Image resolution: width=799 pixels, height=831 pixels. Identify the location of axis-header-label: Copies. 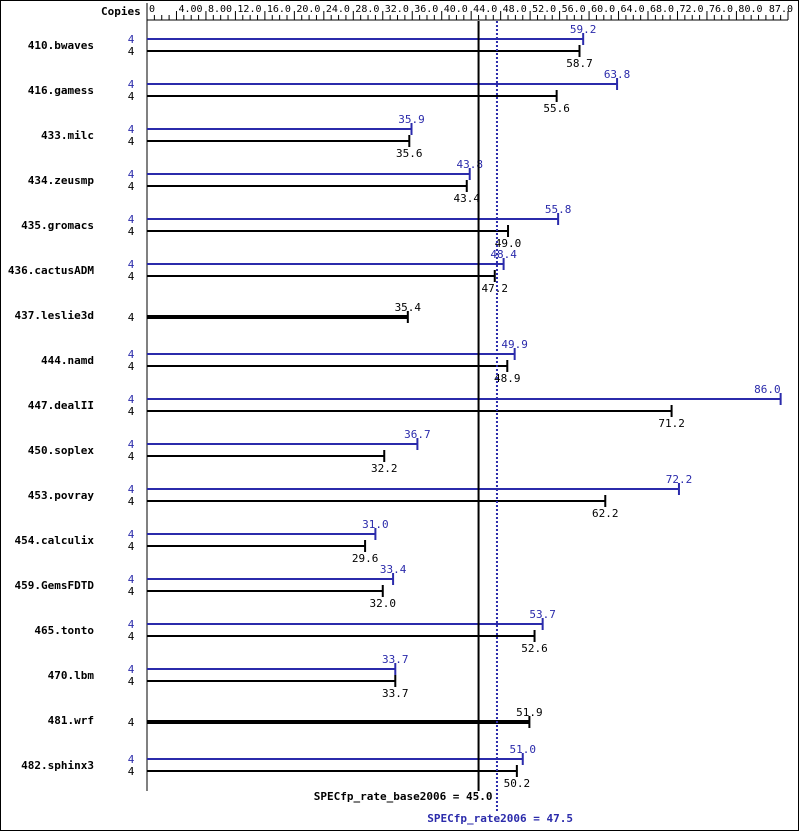
(121, 11).